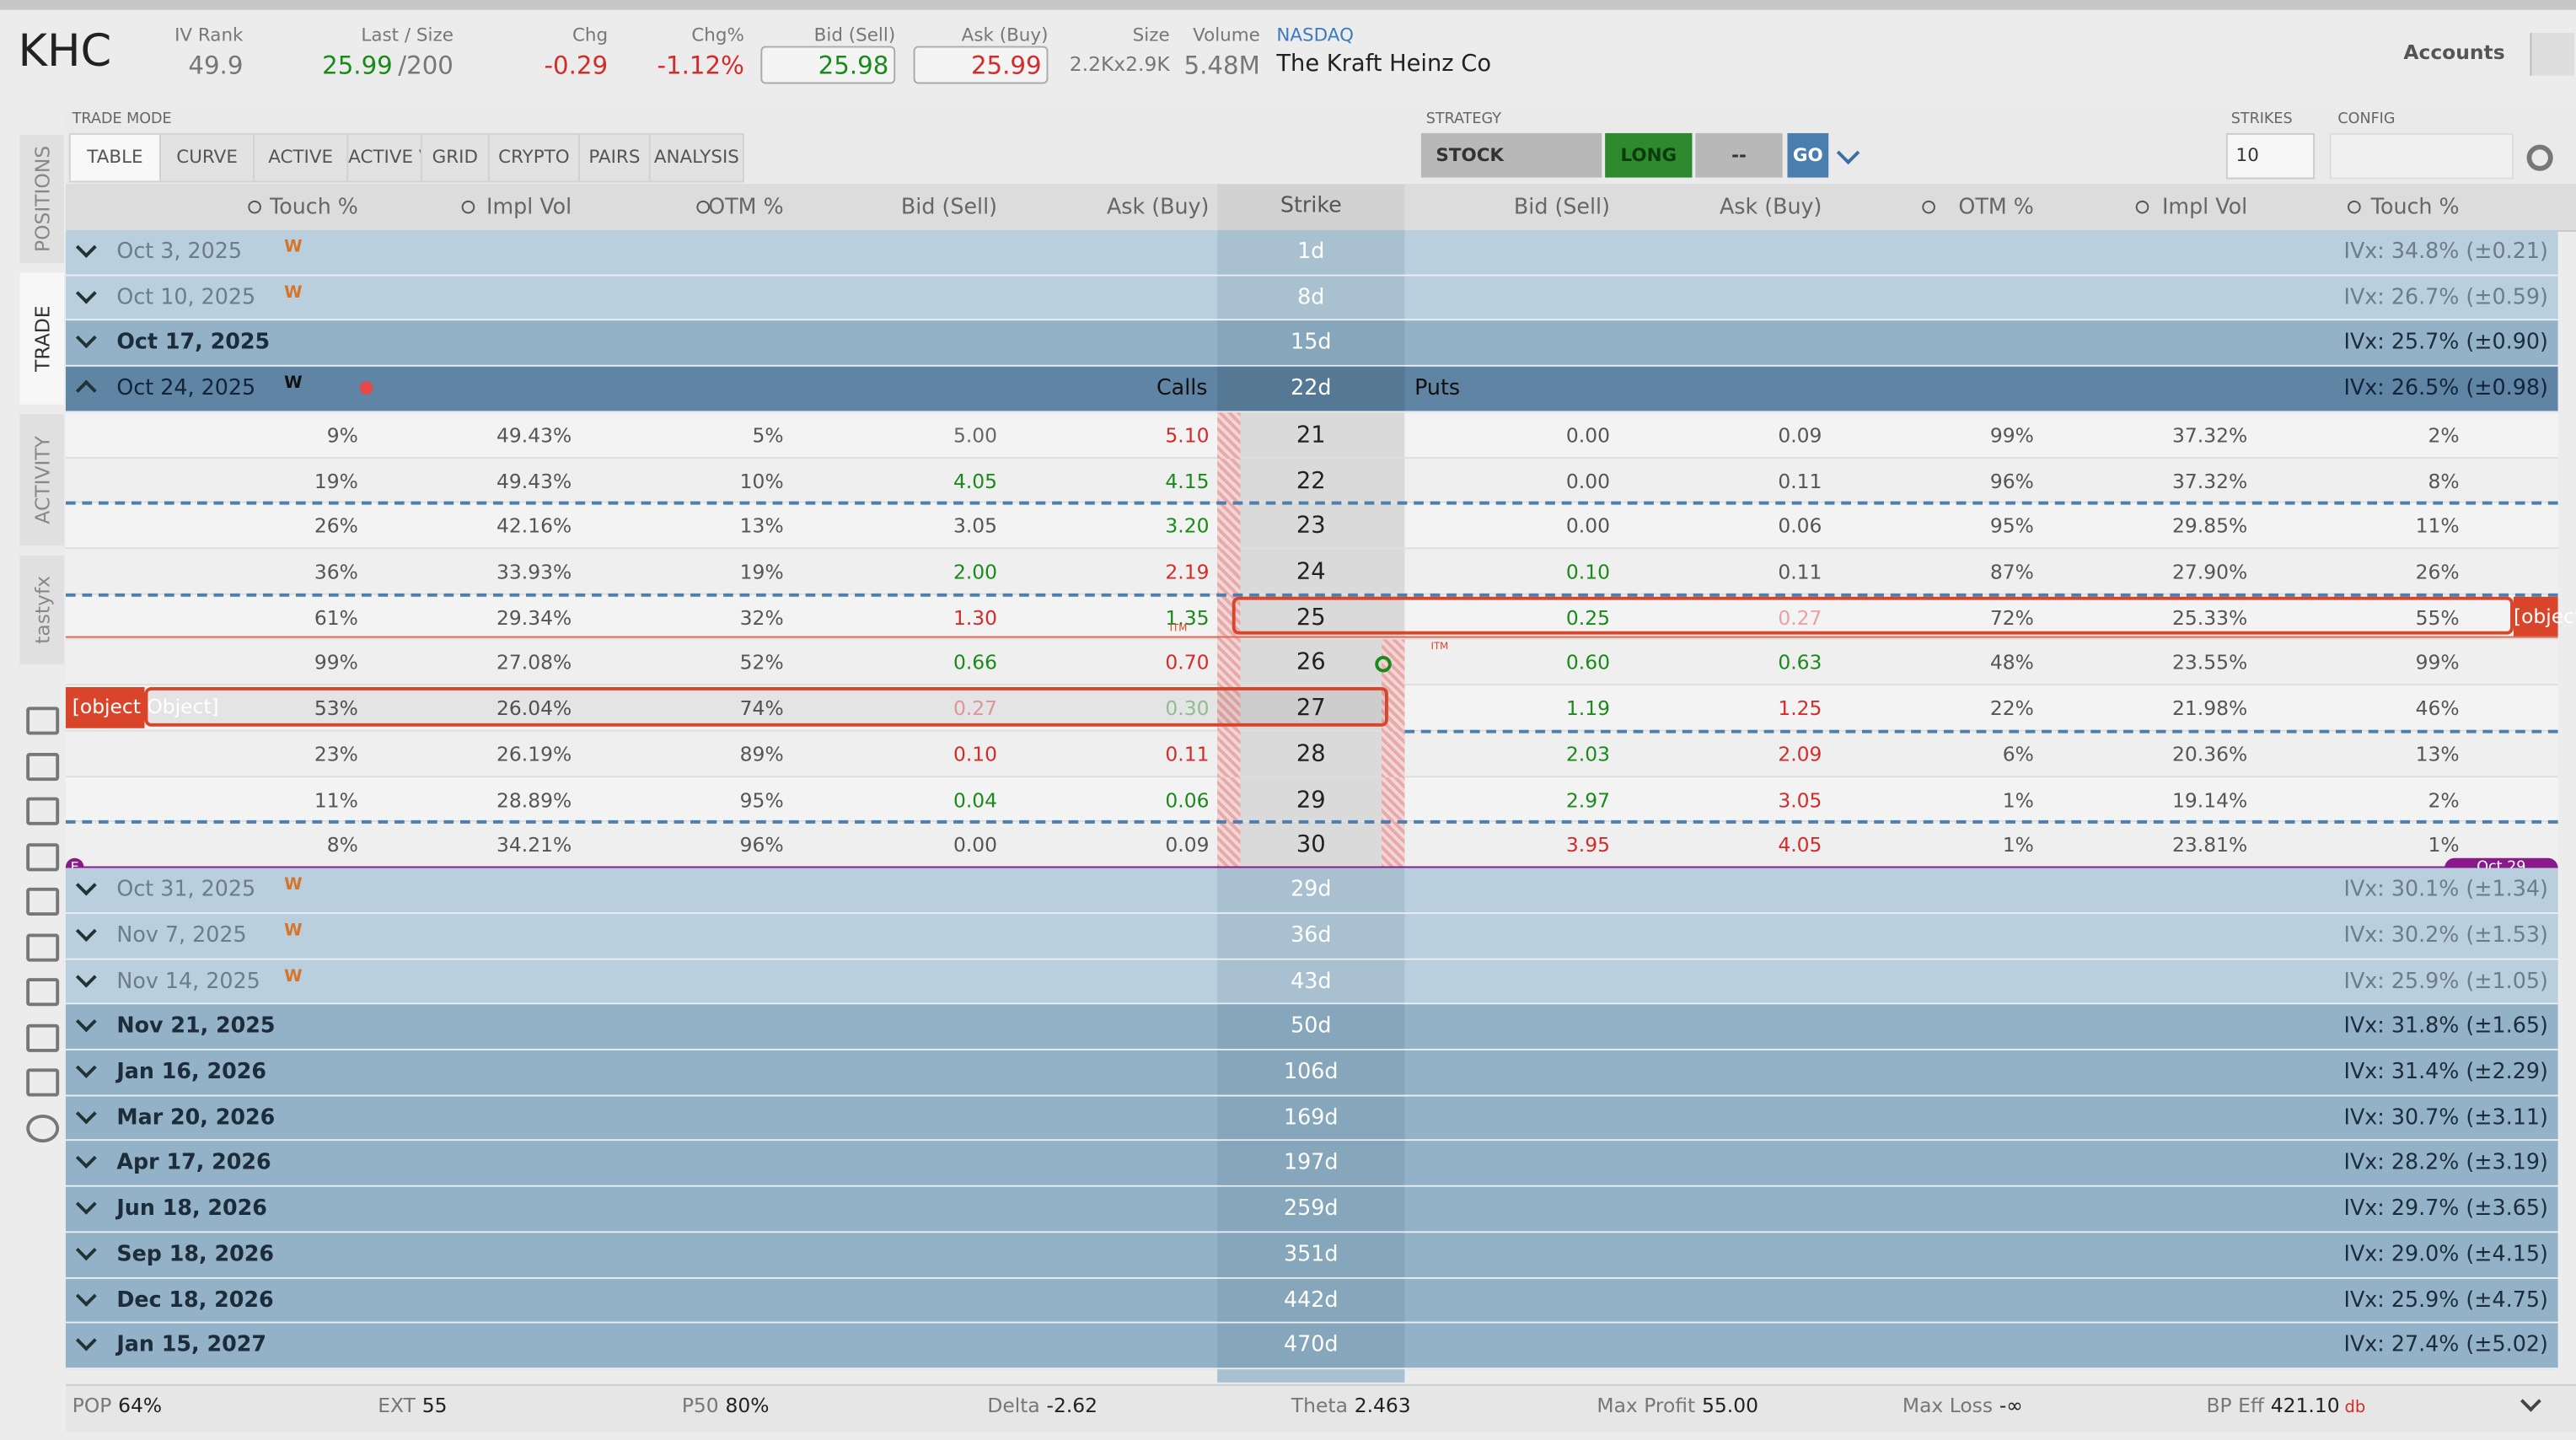 Image resolution: width=2576 pixels, height=1440 pixels. I want to click on expiration-date: Oct 3, 2025, so click(179, 252).